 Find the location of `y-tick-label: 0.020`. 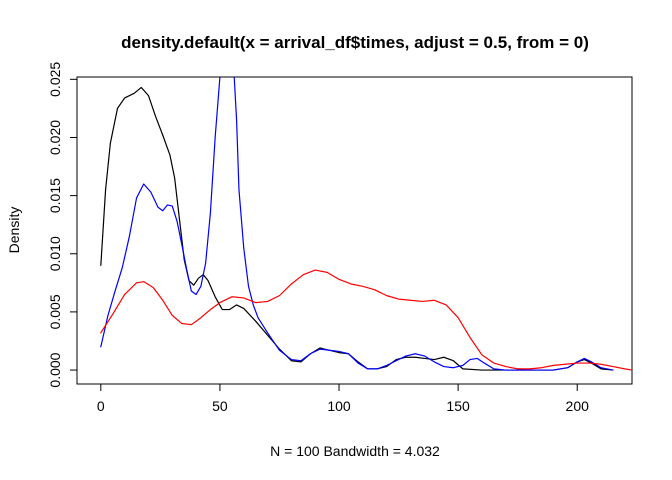

y-tick-label: 0.020 is located at coordinates (55, 137).